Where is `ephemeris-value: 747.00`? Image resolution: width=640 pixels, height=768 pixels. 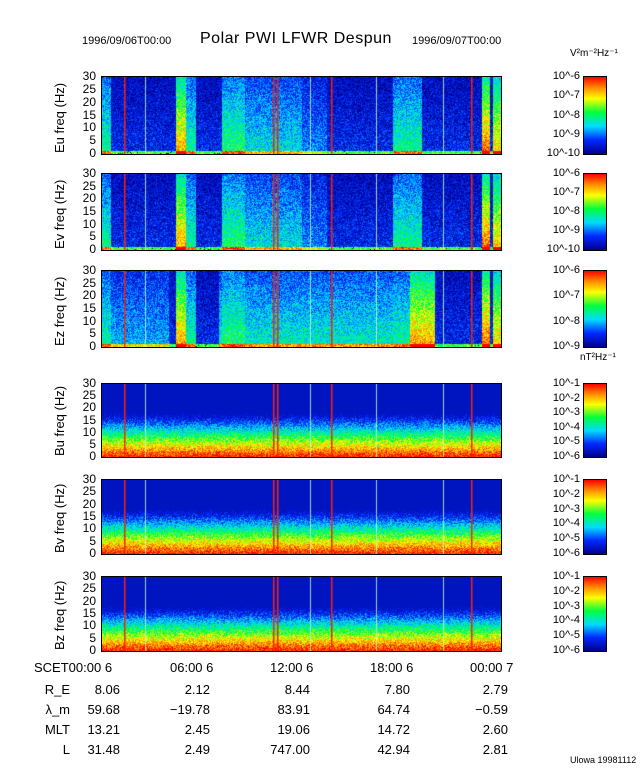
ephemeris-value: 747.00 is located at coordinates (290, 749).